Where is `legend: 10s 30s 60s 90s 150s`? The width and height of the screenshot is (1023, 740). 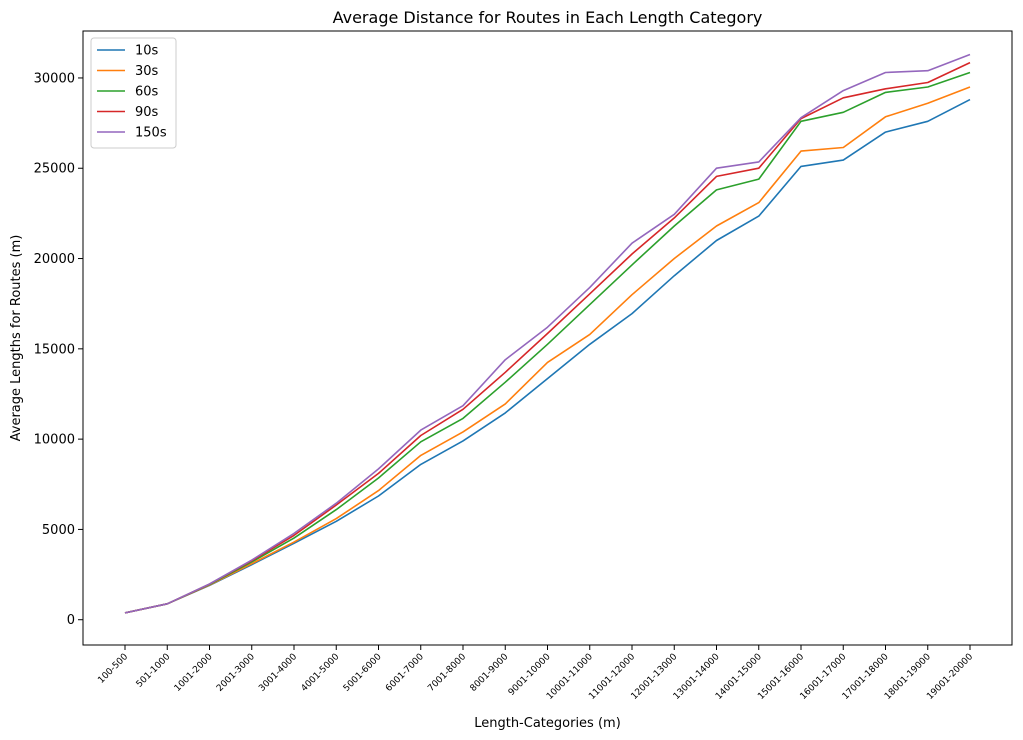
legend: 10s 30s 60s 90s 150s is located at coordinates (133, 93).